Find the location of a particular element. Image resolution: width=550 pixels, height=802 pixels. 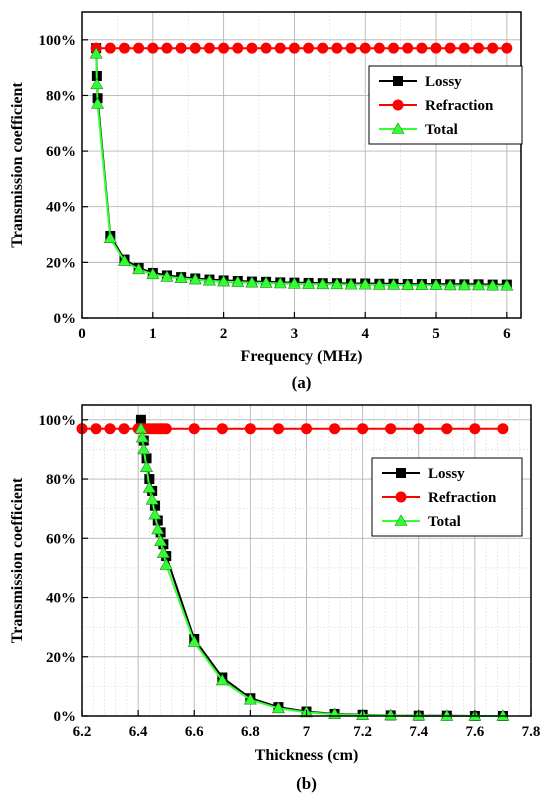

x-tick-label: 6.6 is located at coordinates (194, 732).